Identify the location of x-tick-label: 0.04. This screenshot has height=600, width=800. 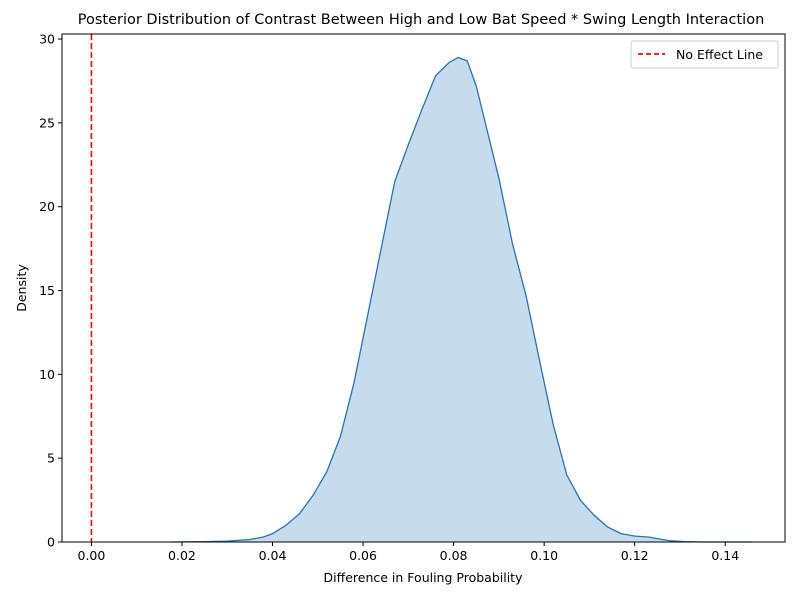
(273, 555).